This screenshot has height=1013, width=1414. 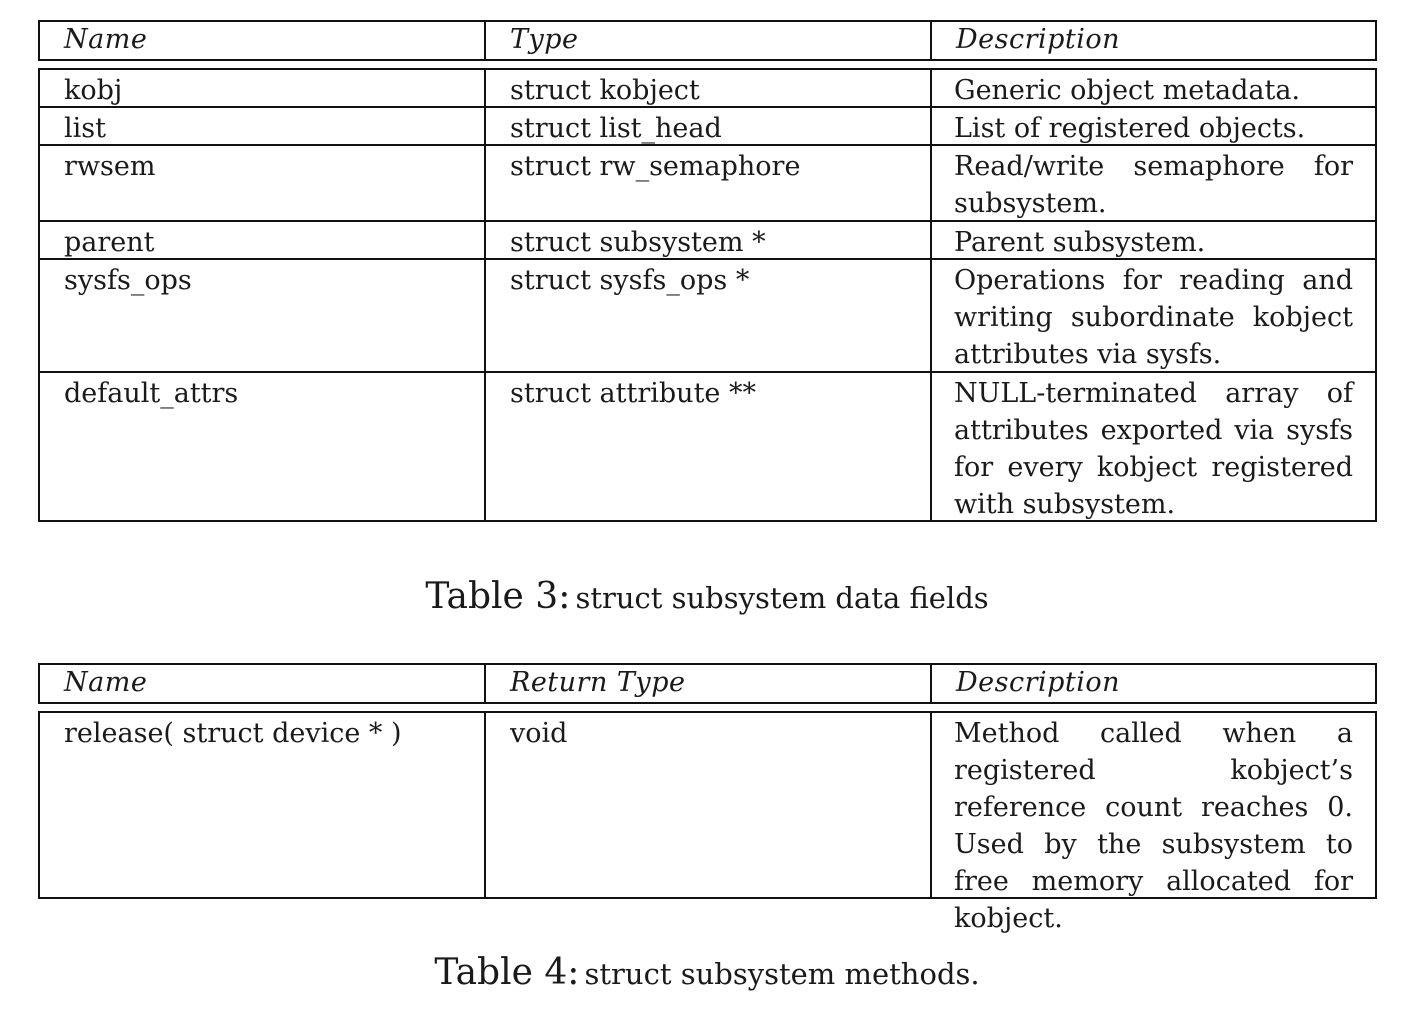 I want to click on table-header: Name Type Description, so click(x=707, y=40).